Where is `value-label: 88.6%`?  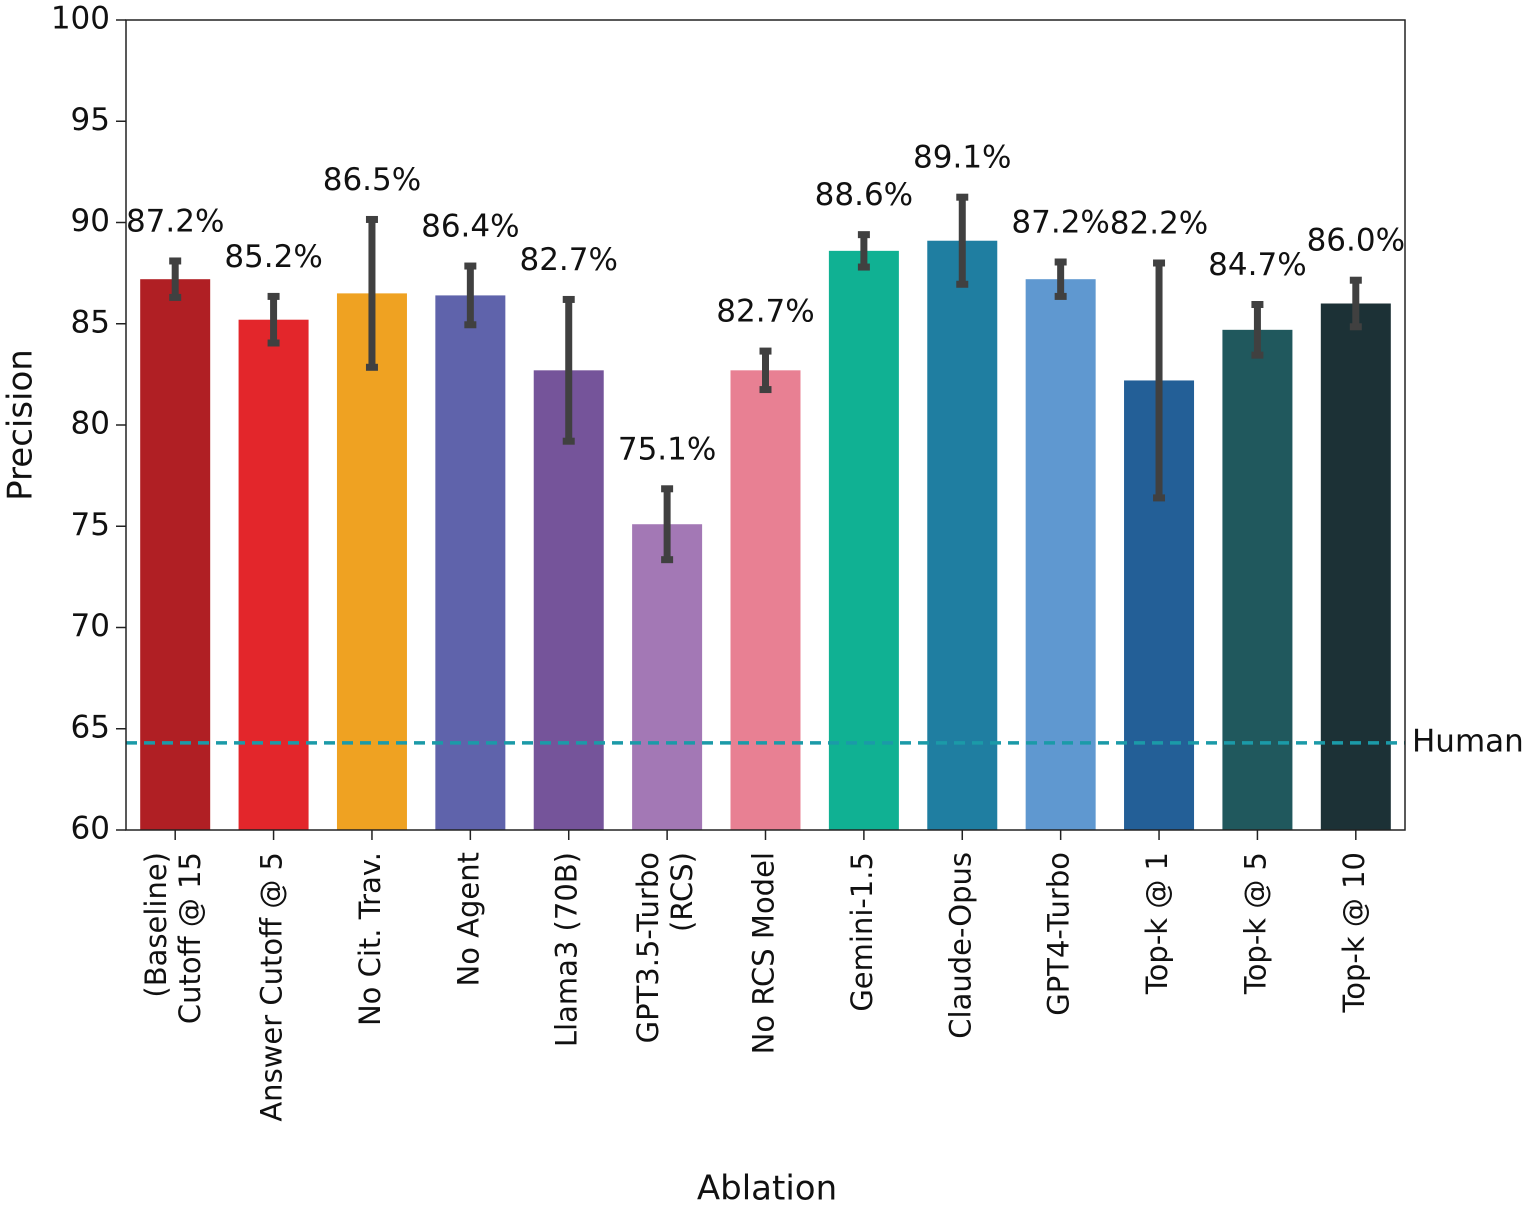 value-label: 88.6% is located at coordinates (864, 195).